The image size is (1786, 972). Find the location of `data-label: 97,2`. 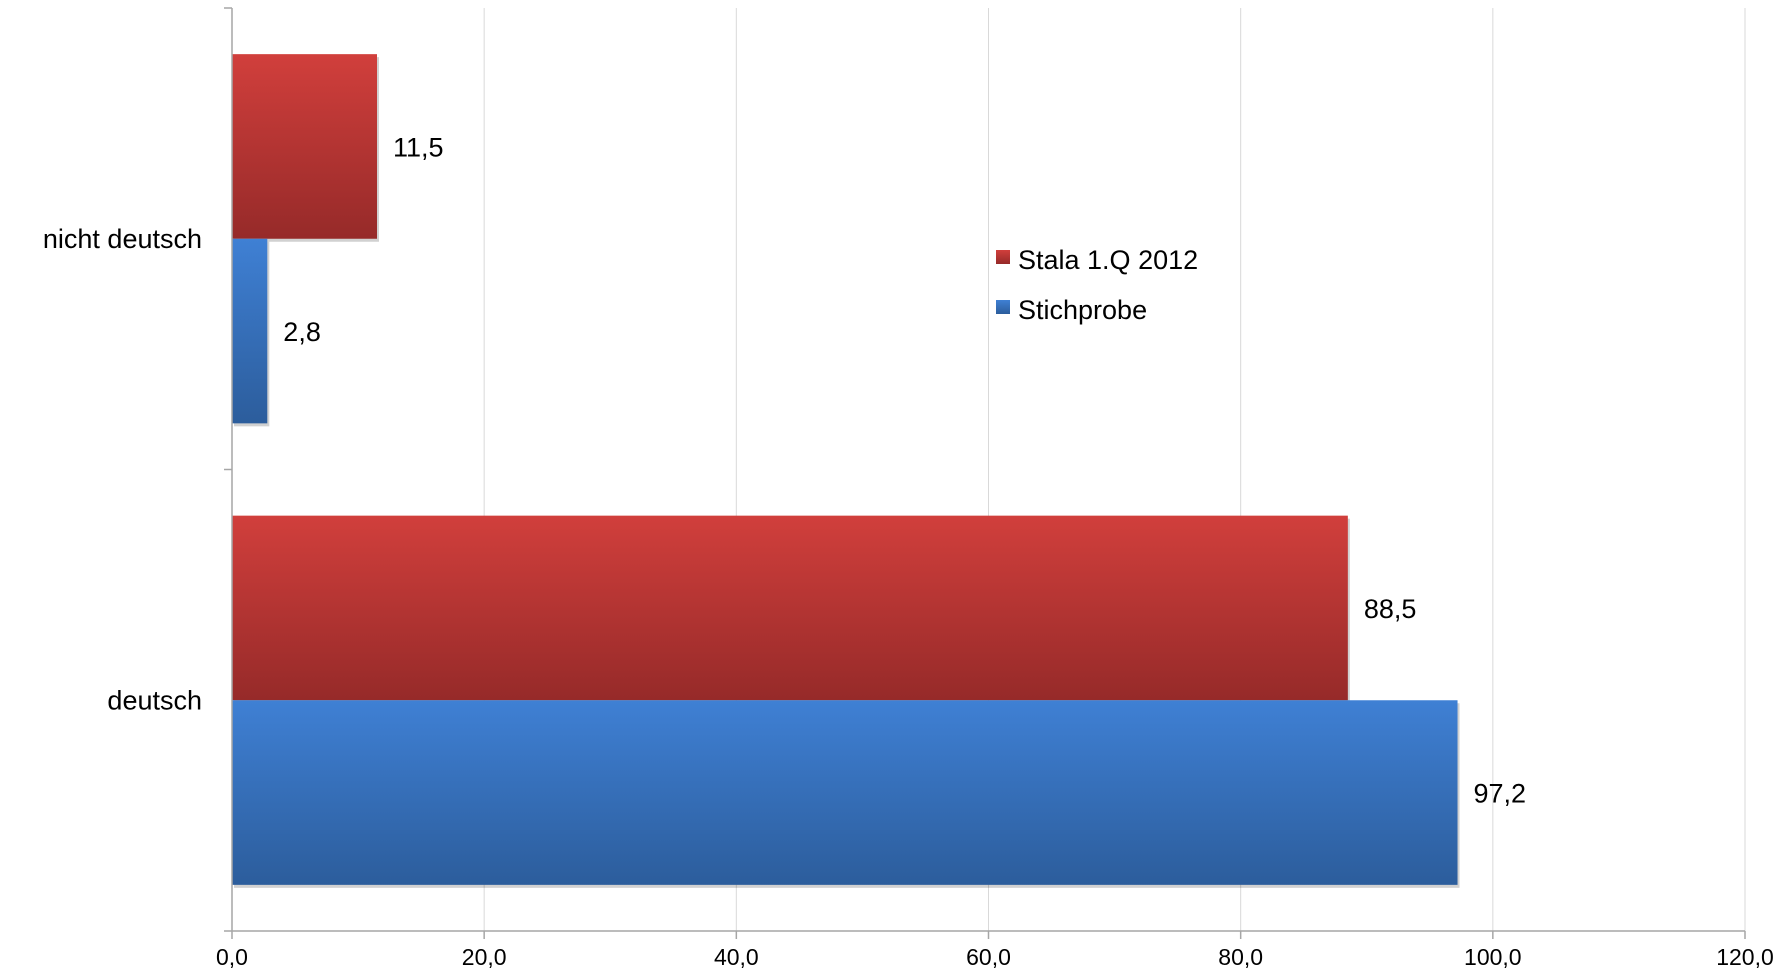

data-label: 97,2 is located at coordinates (1500, 794).